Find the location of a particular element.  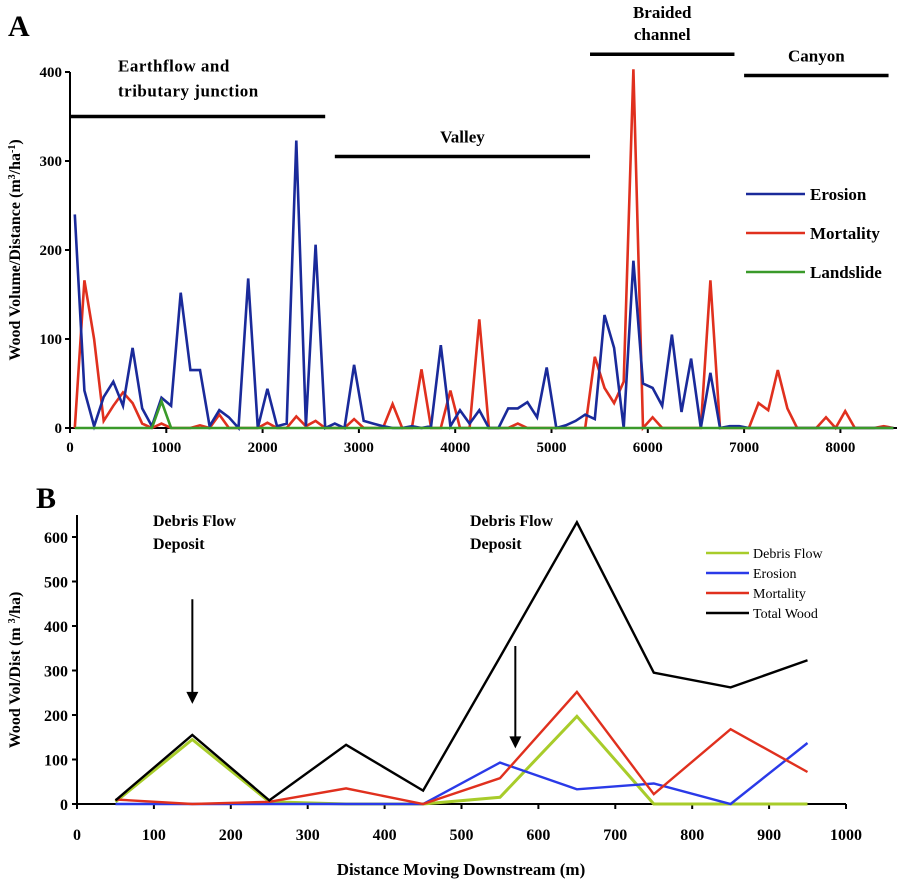

zone-label: Braided is located at coordinates (662, 12).